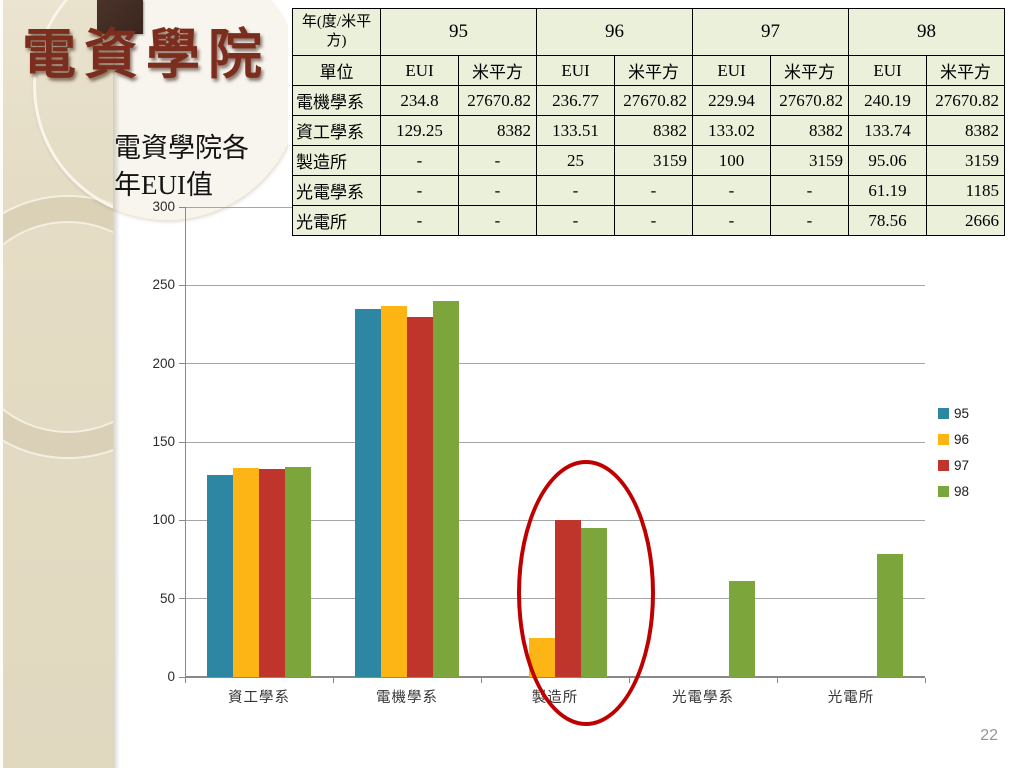 The height and width of the screenshot is (768, 1024). What do you see at coordinates (575, 130) in the screenshot?
I see `table-cell: 133.51` at bounding box center [575, 130].